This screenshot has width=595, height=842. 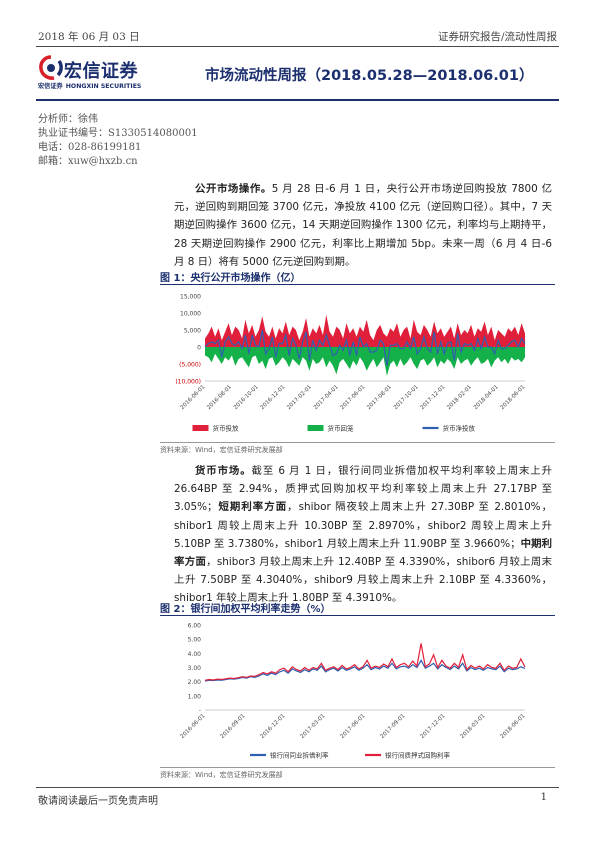 What do you see at coordinates (299, 755) in the screenshot?
I see `legend-label: 银行间同业拆借利率` at bounding box center [299, 755].